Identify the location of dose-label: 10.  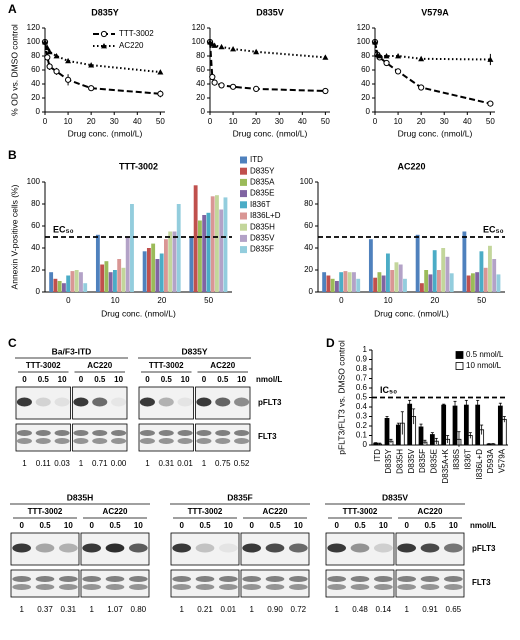
(298, 525).